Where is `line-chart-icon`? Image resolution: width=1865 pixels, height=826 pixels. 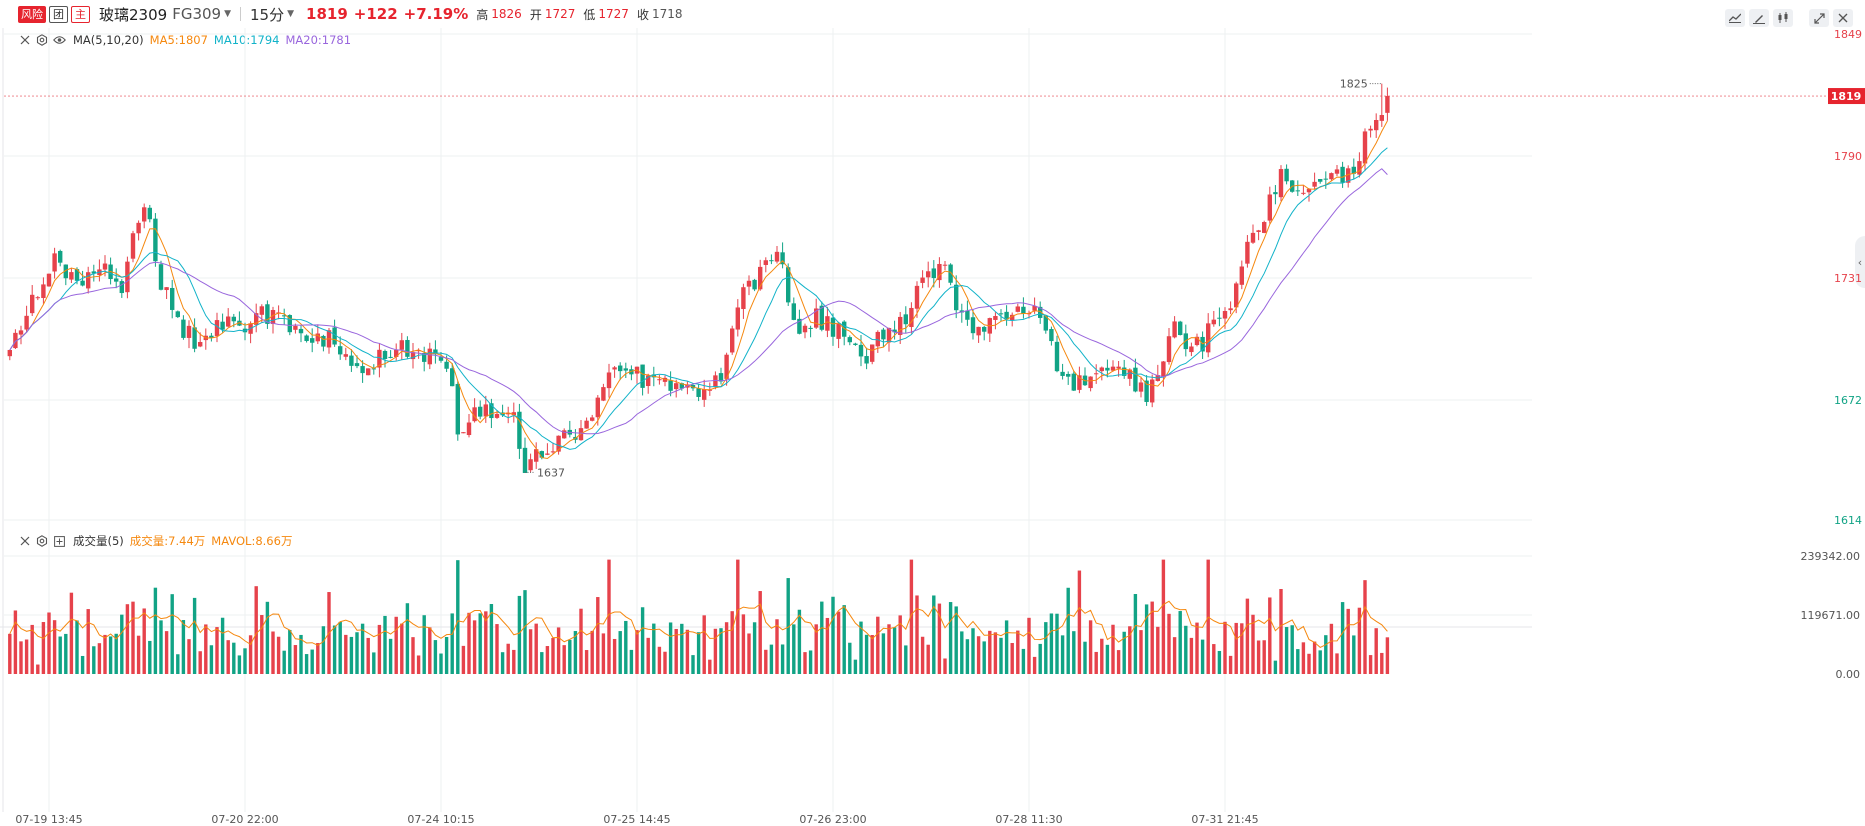 line-chart-icon is located at coordinates (1735, 18).